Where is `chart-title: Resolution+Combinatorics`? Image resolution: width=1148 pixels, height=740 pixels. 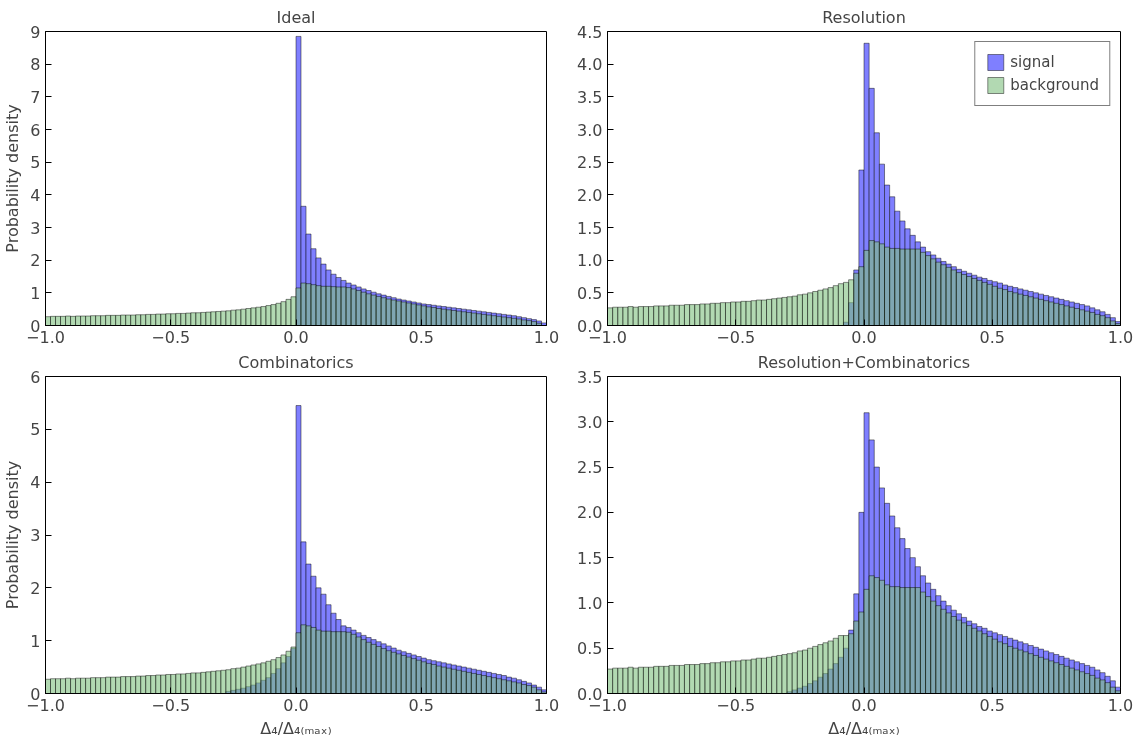 chart-title: Resolution+Combinatorics is located at coordinates (864, 362).